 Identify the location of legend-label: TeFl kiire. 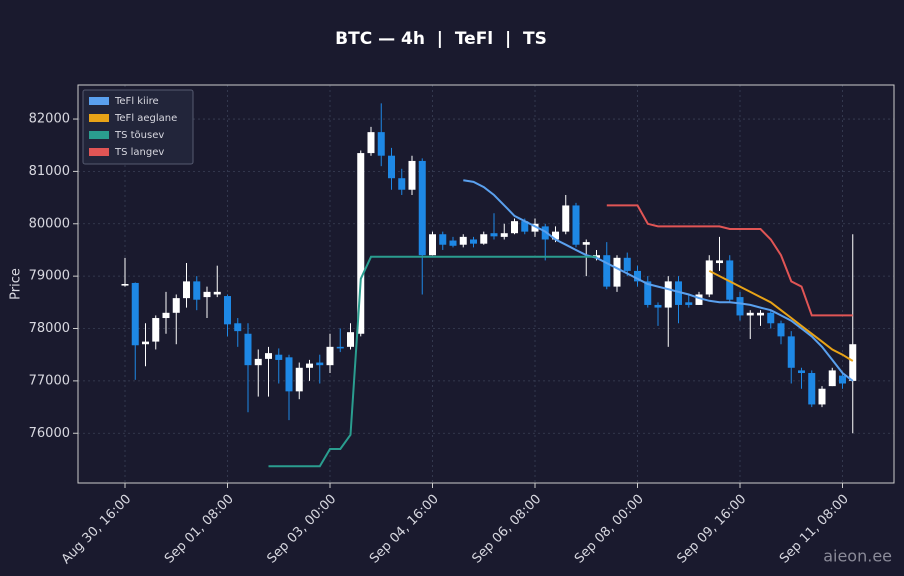
(136, 101).